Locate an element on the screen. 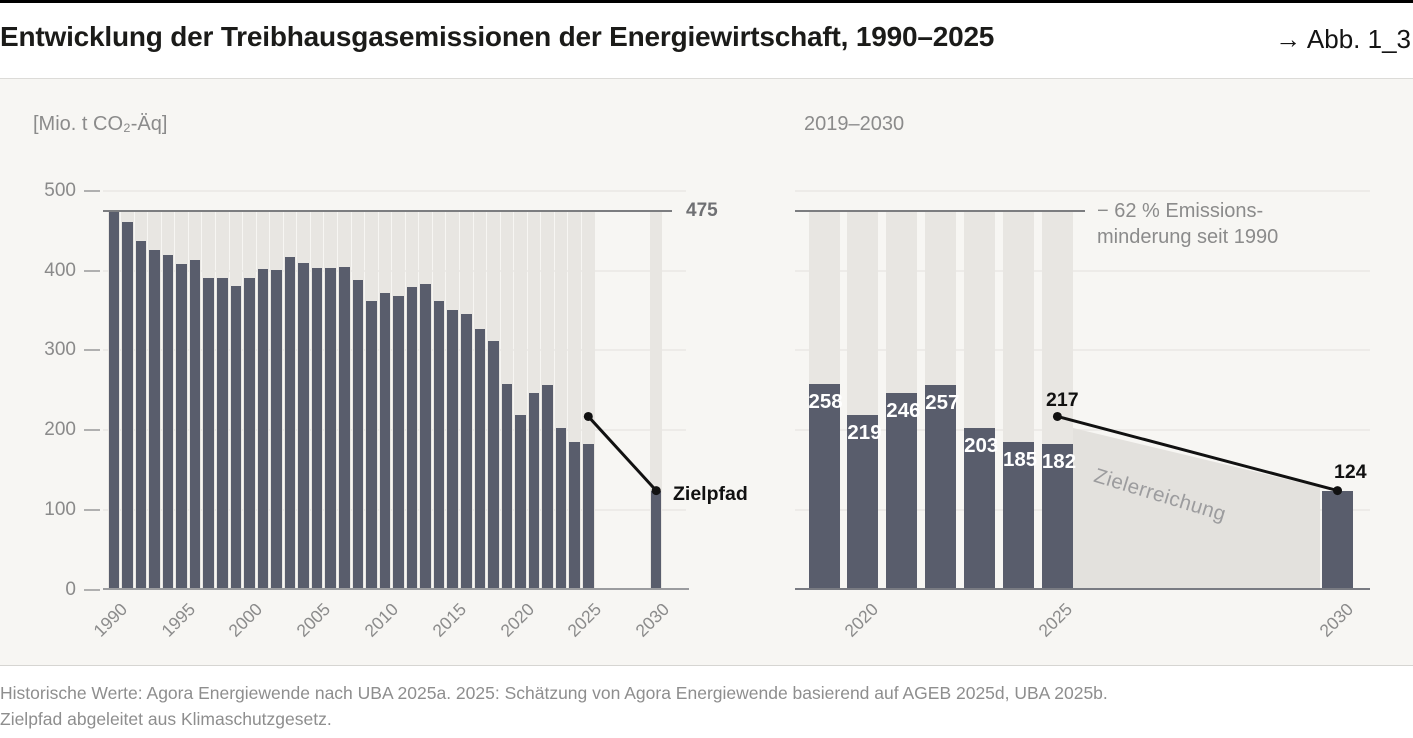 The image size is (1413, 738). x-tick-label: 2005 is located at coordinates (313, 620).